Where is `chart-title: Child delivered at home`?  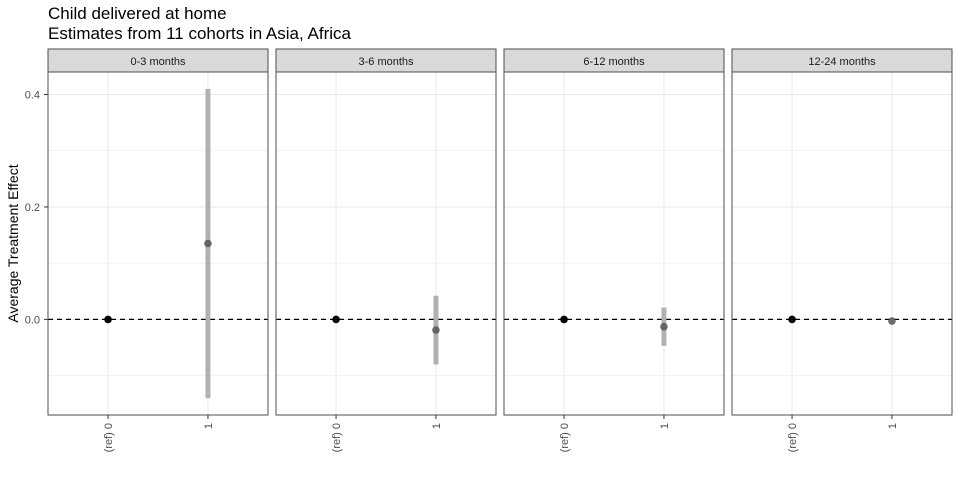 chart-title: Child delivered at home is located at coordinates (137, 13).